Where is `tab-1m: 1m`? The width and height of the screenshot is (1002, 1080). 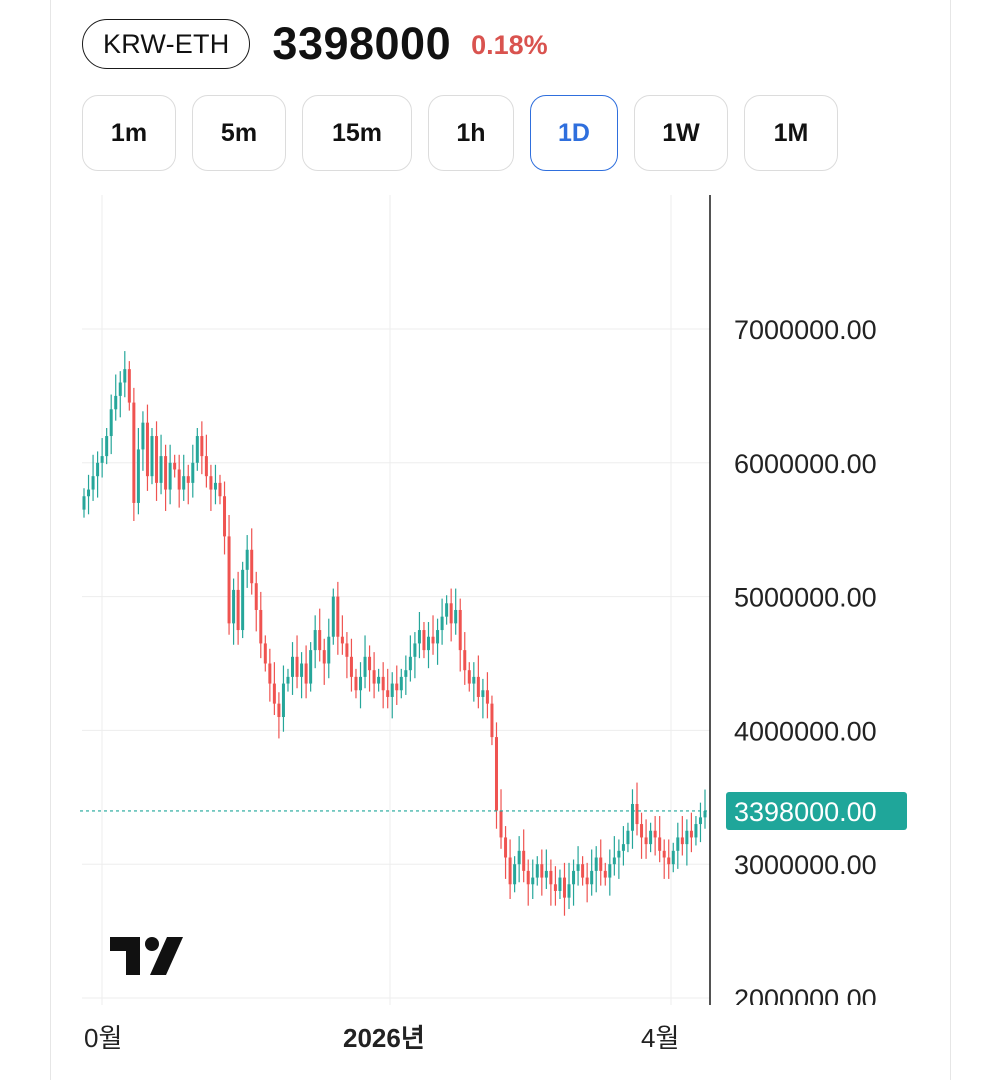 tab-1m: 1m is located at coordinates (129, 133).